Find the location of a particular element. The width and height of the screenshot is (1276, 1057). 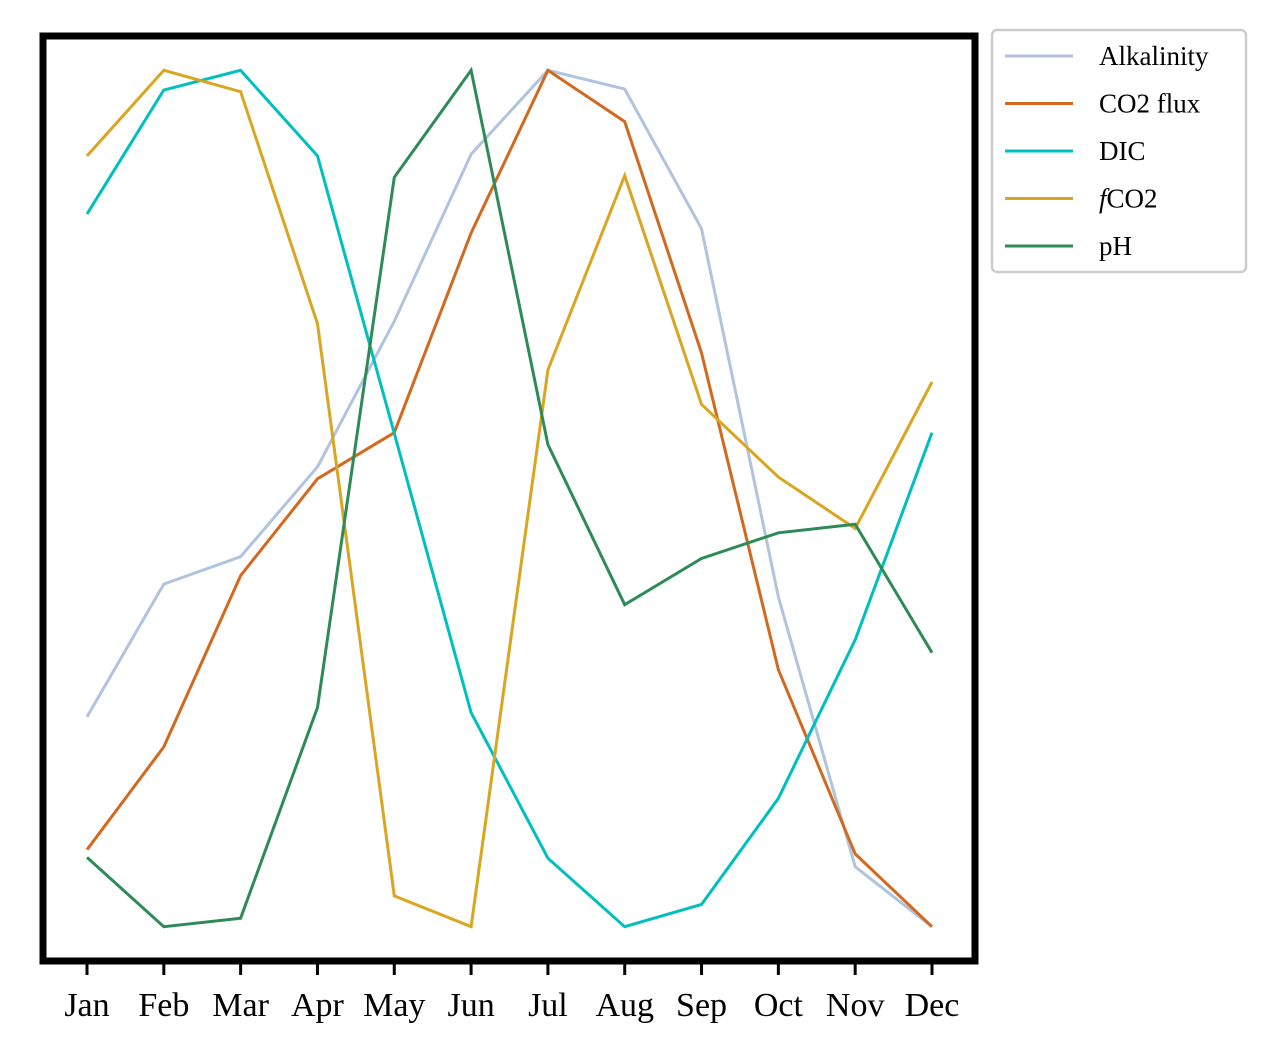

legend-label-fco2: fCO2 is located at coordinates (1128, 199).